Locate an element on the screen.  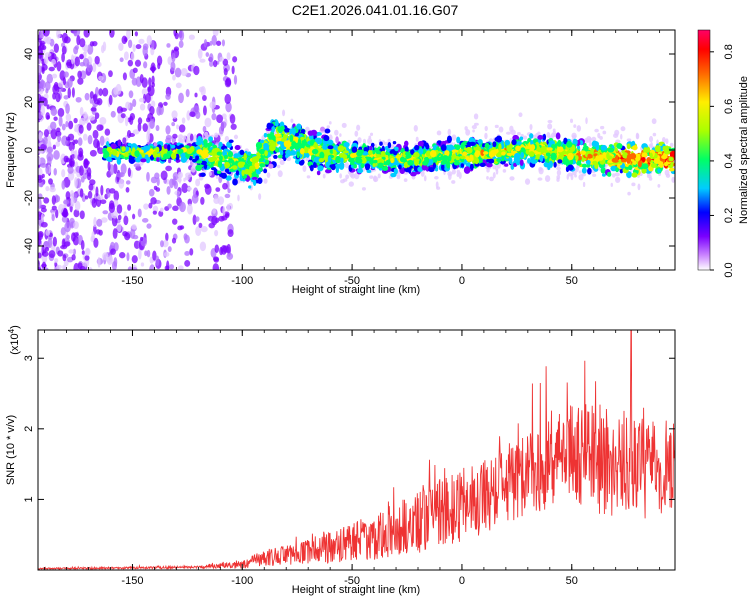
chart-title: C2E1.2026.041.01.16.G07 is located at coordinates (375, 10).